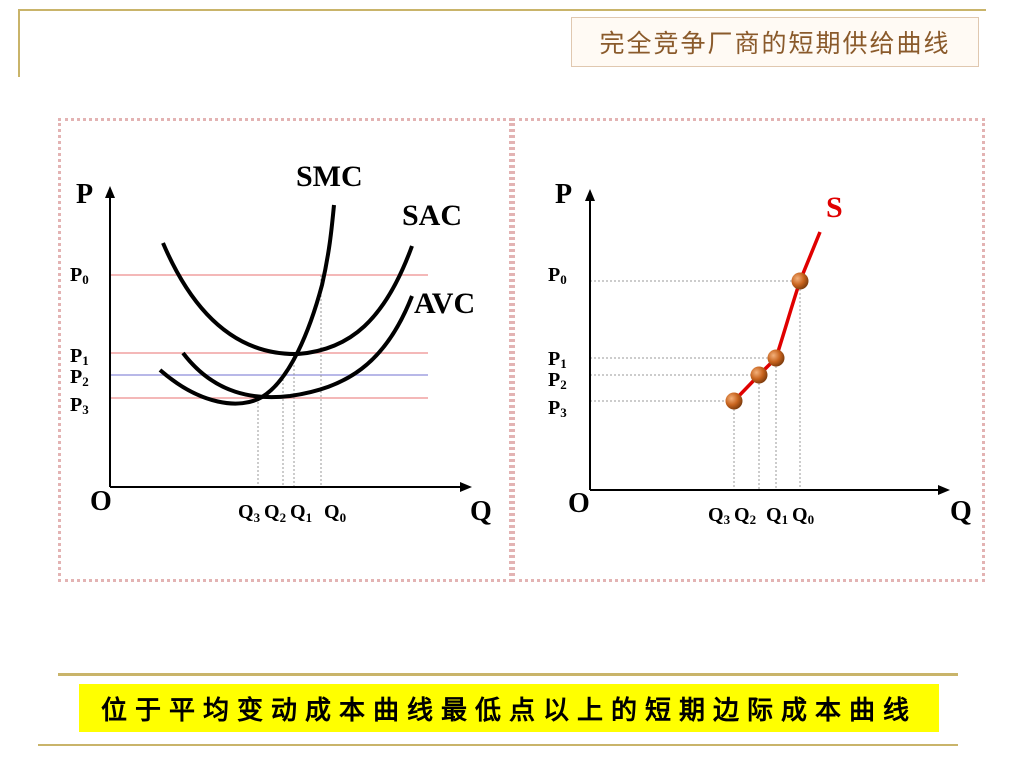 Image resolution: width=1024 pixels, height=768 pixels. Describe the element at coordinates (834, 207) in the screenshot. I see `supply-label: S` at that location.